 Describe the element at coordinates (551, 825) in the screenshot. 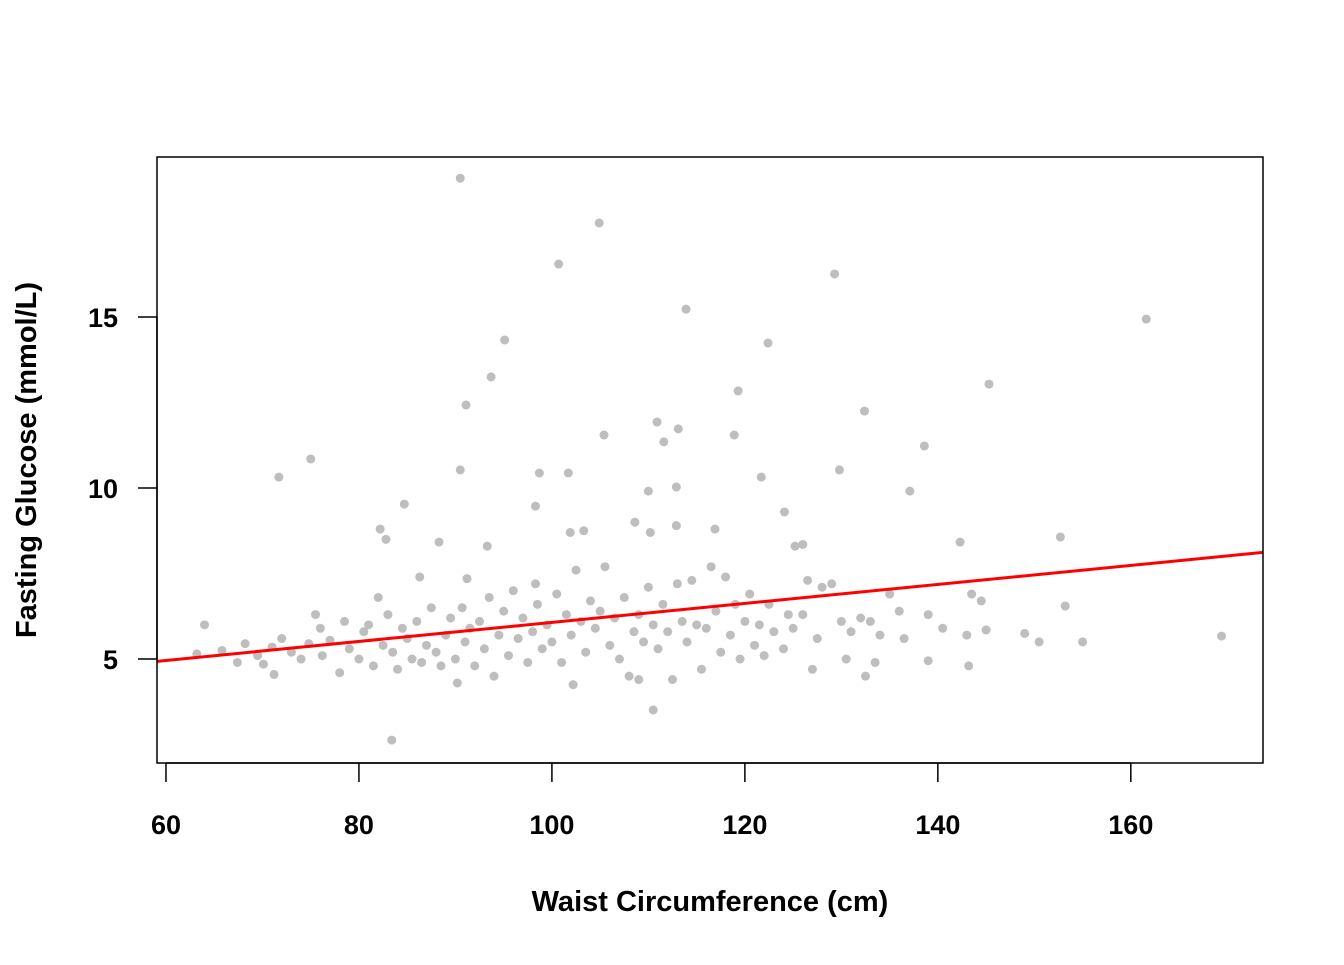

I see `x-tick-label: 100` at that location.